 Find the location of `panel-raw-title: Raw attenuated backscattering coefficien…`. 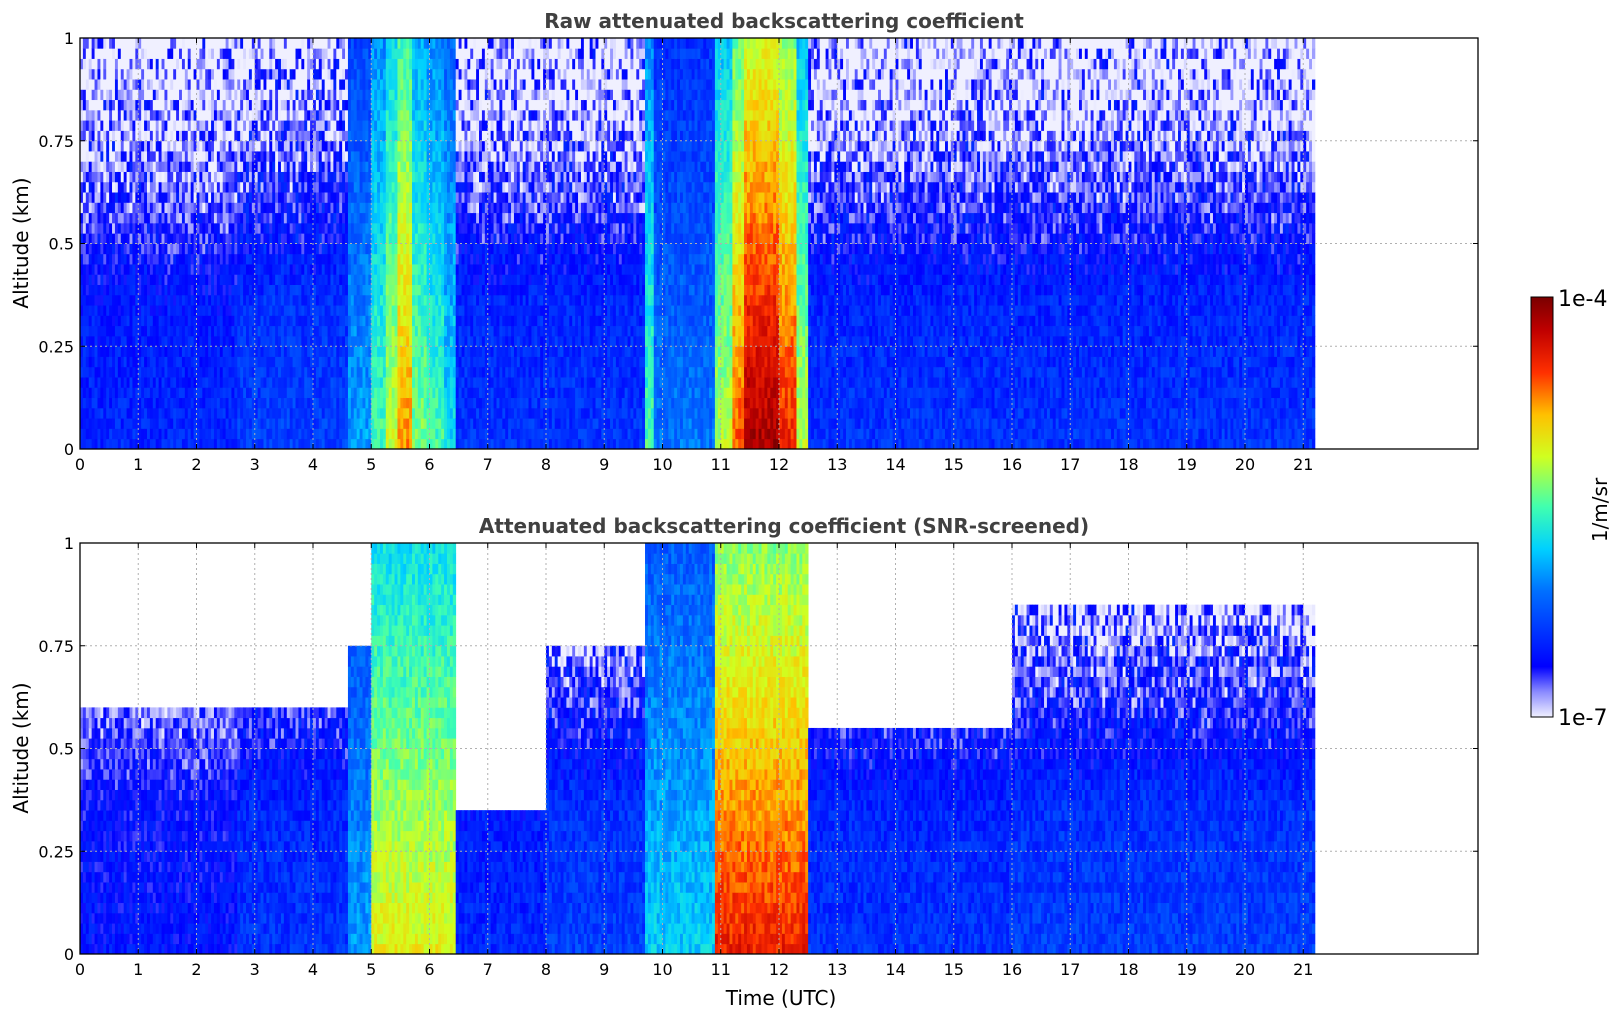

panel-raw-title: Raw attenuated backscattering coefficien… is located at coordinates (784, 21).